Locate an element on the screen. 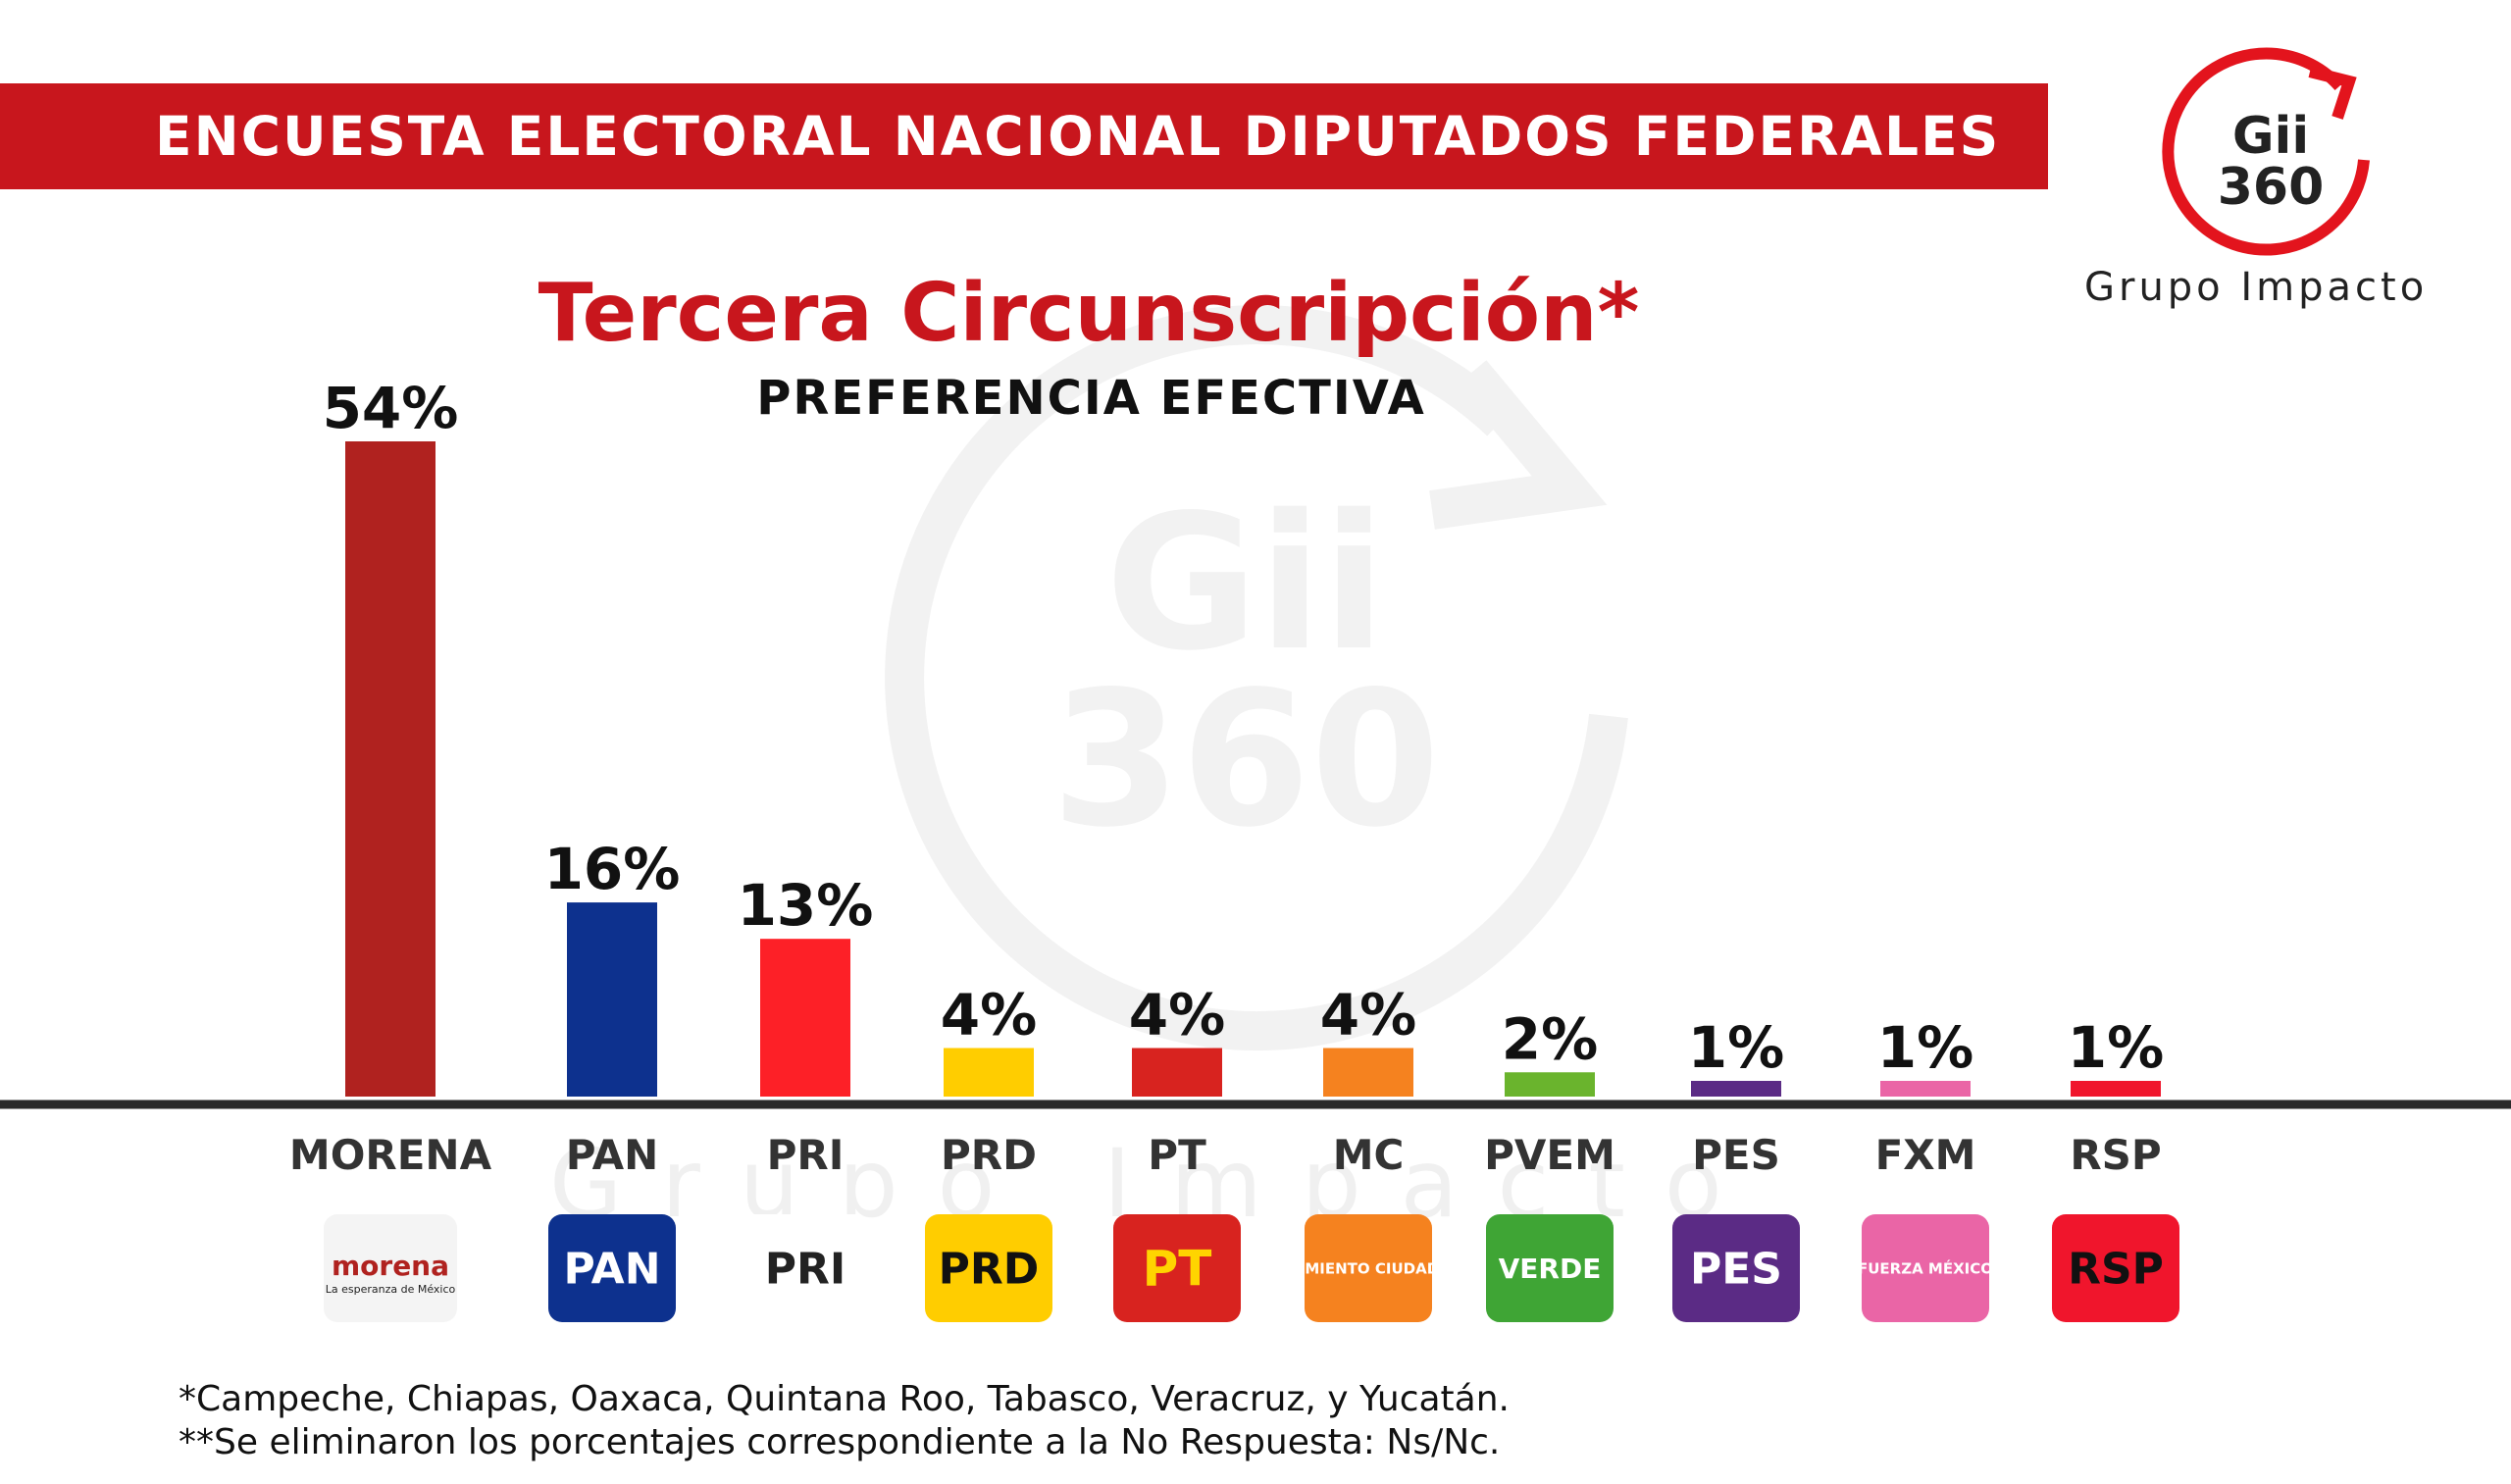 This screenshot has width=2511, height=1484. watermark-logo: Gii 360 is located at coordinates (1256, 677).